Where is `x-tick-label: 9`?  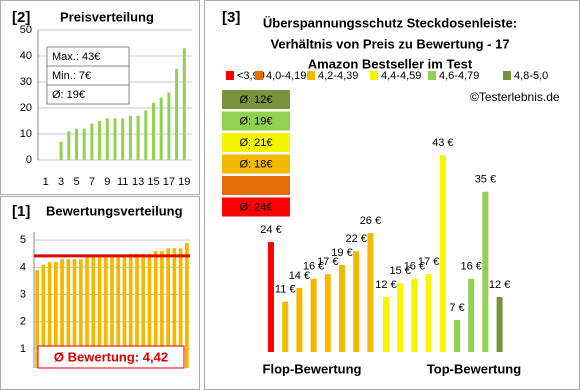 x-tick-label: 9 is located at coordinates (107, 182).